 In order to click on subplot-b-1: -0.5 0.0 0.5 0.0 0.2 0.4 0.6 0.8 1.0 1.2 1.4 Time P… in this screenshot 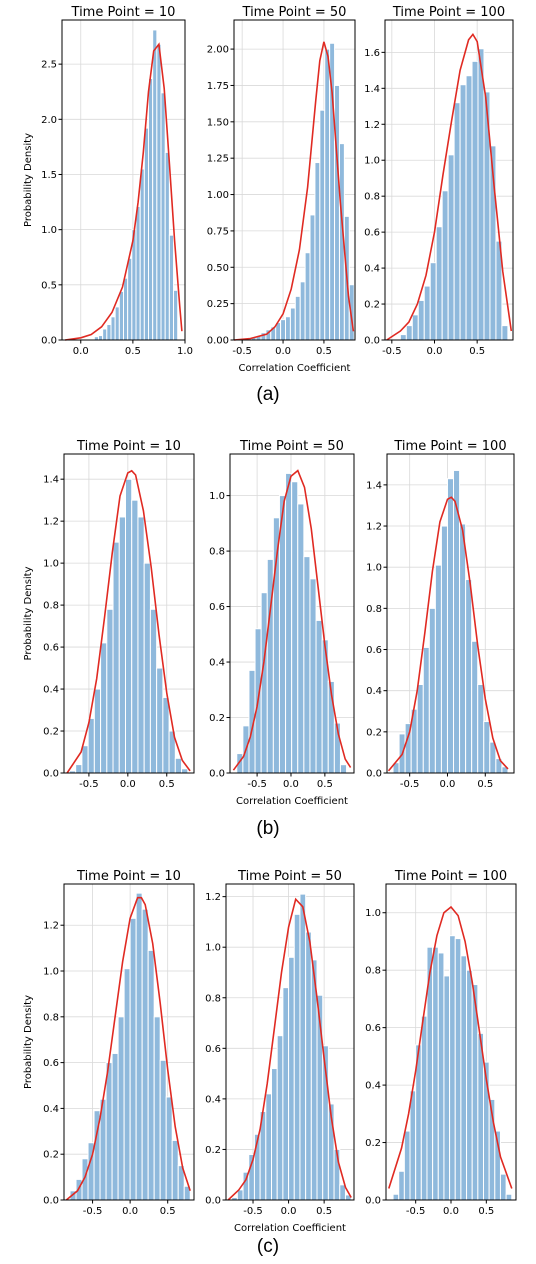, I will do `click(109, 614)`.